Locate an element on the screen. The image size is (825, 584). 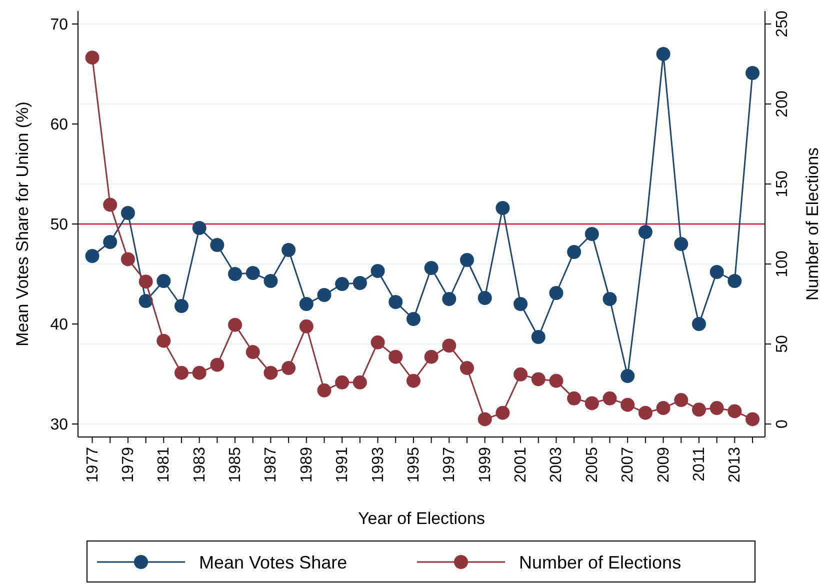
x-tick-label: 2009 is located at coordinates (663, 464).